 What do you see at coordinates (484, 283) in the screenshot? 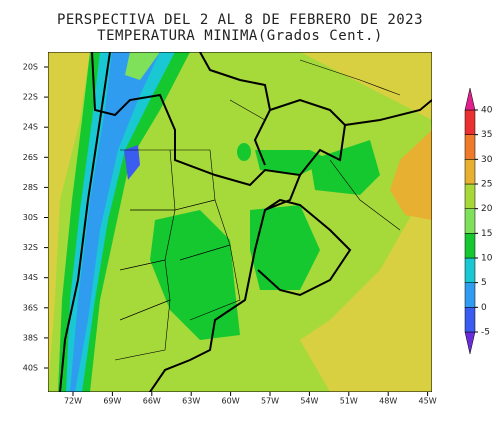
I see `colorbar-label: 5` at bounding box center [484, 283].